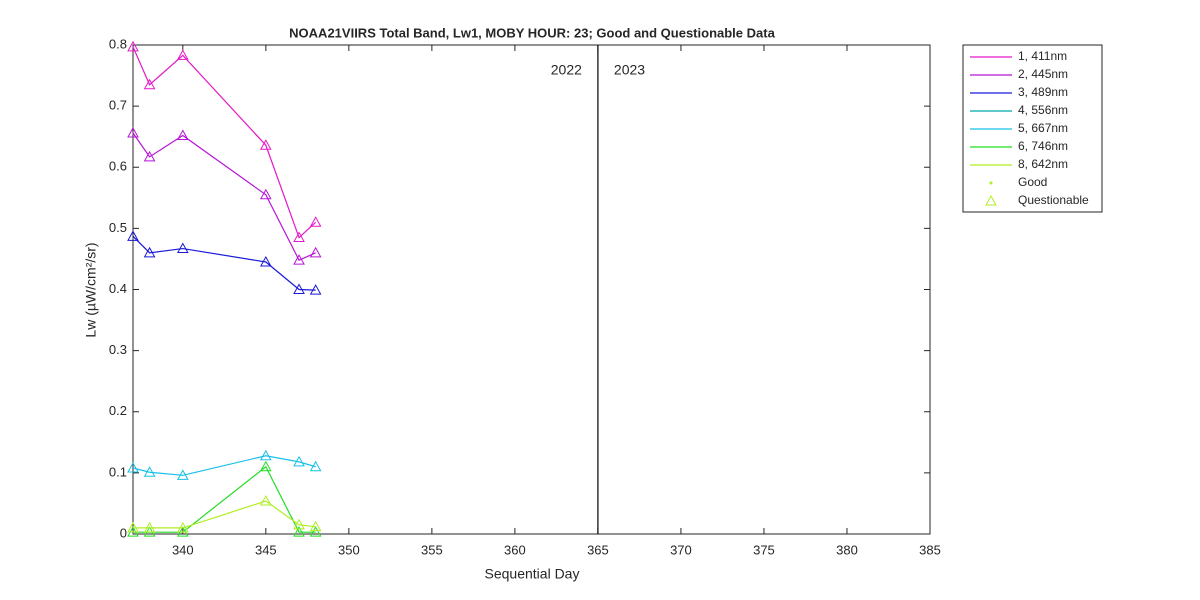 The image size is (1200, 600). What do you see at coordinates (1032, 182) in the screenshot?
I see `legend-label: Good` at bounding box center [1032, 182].